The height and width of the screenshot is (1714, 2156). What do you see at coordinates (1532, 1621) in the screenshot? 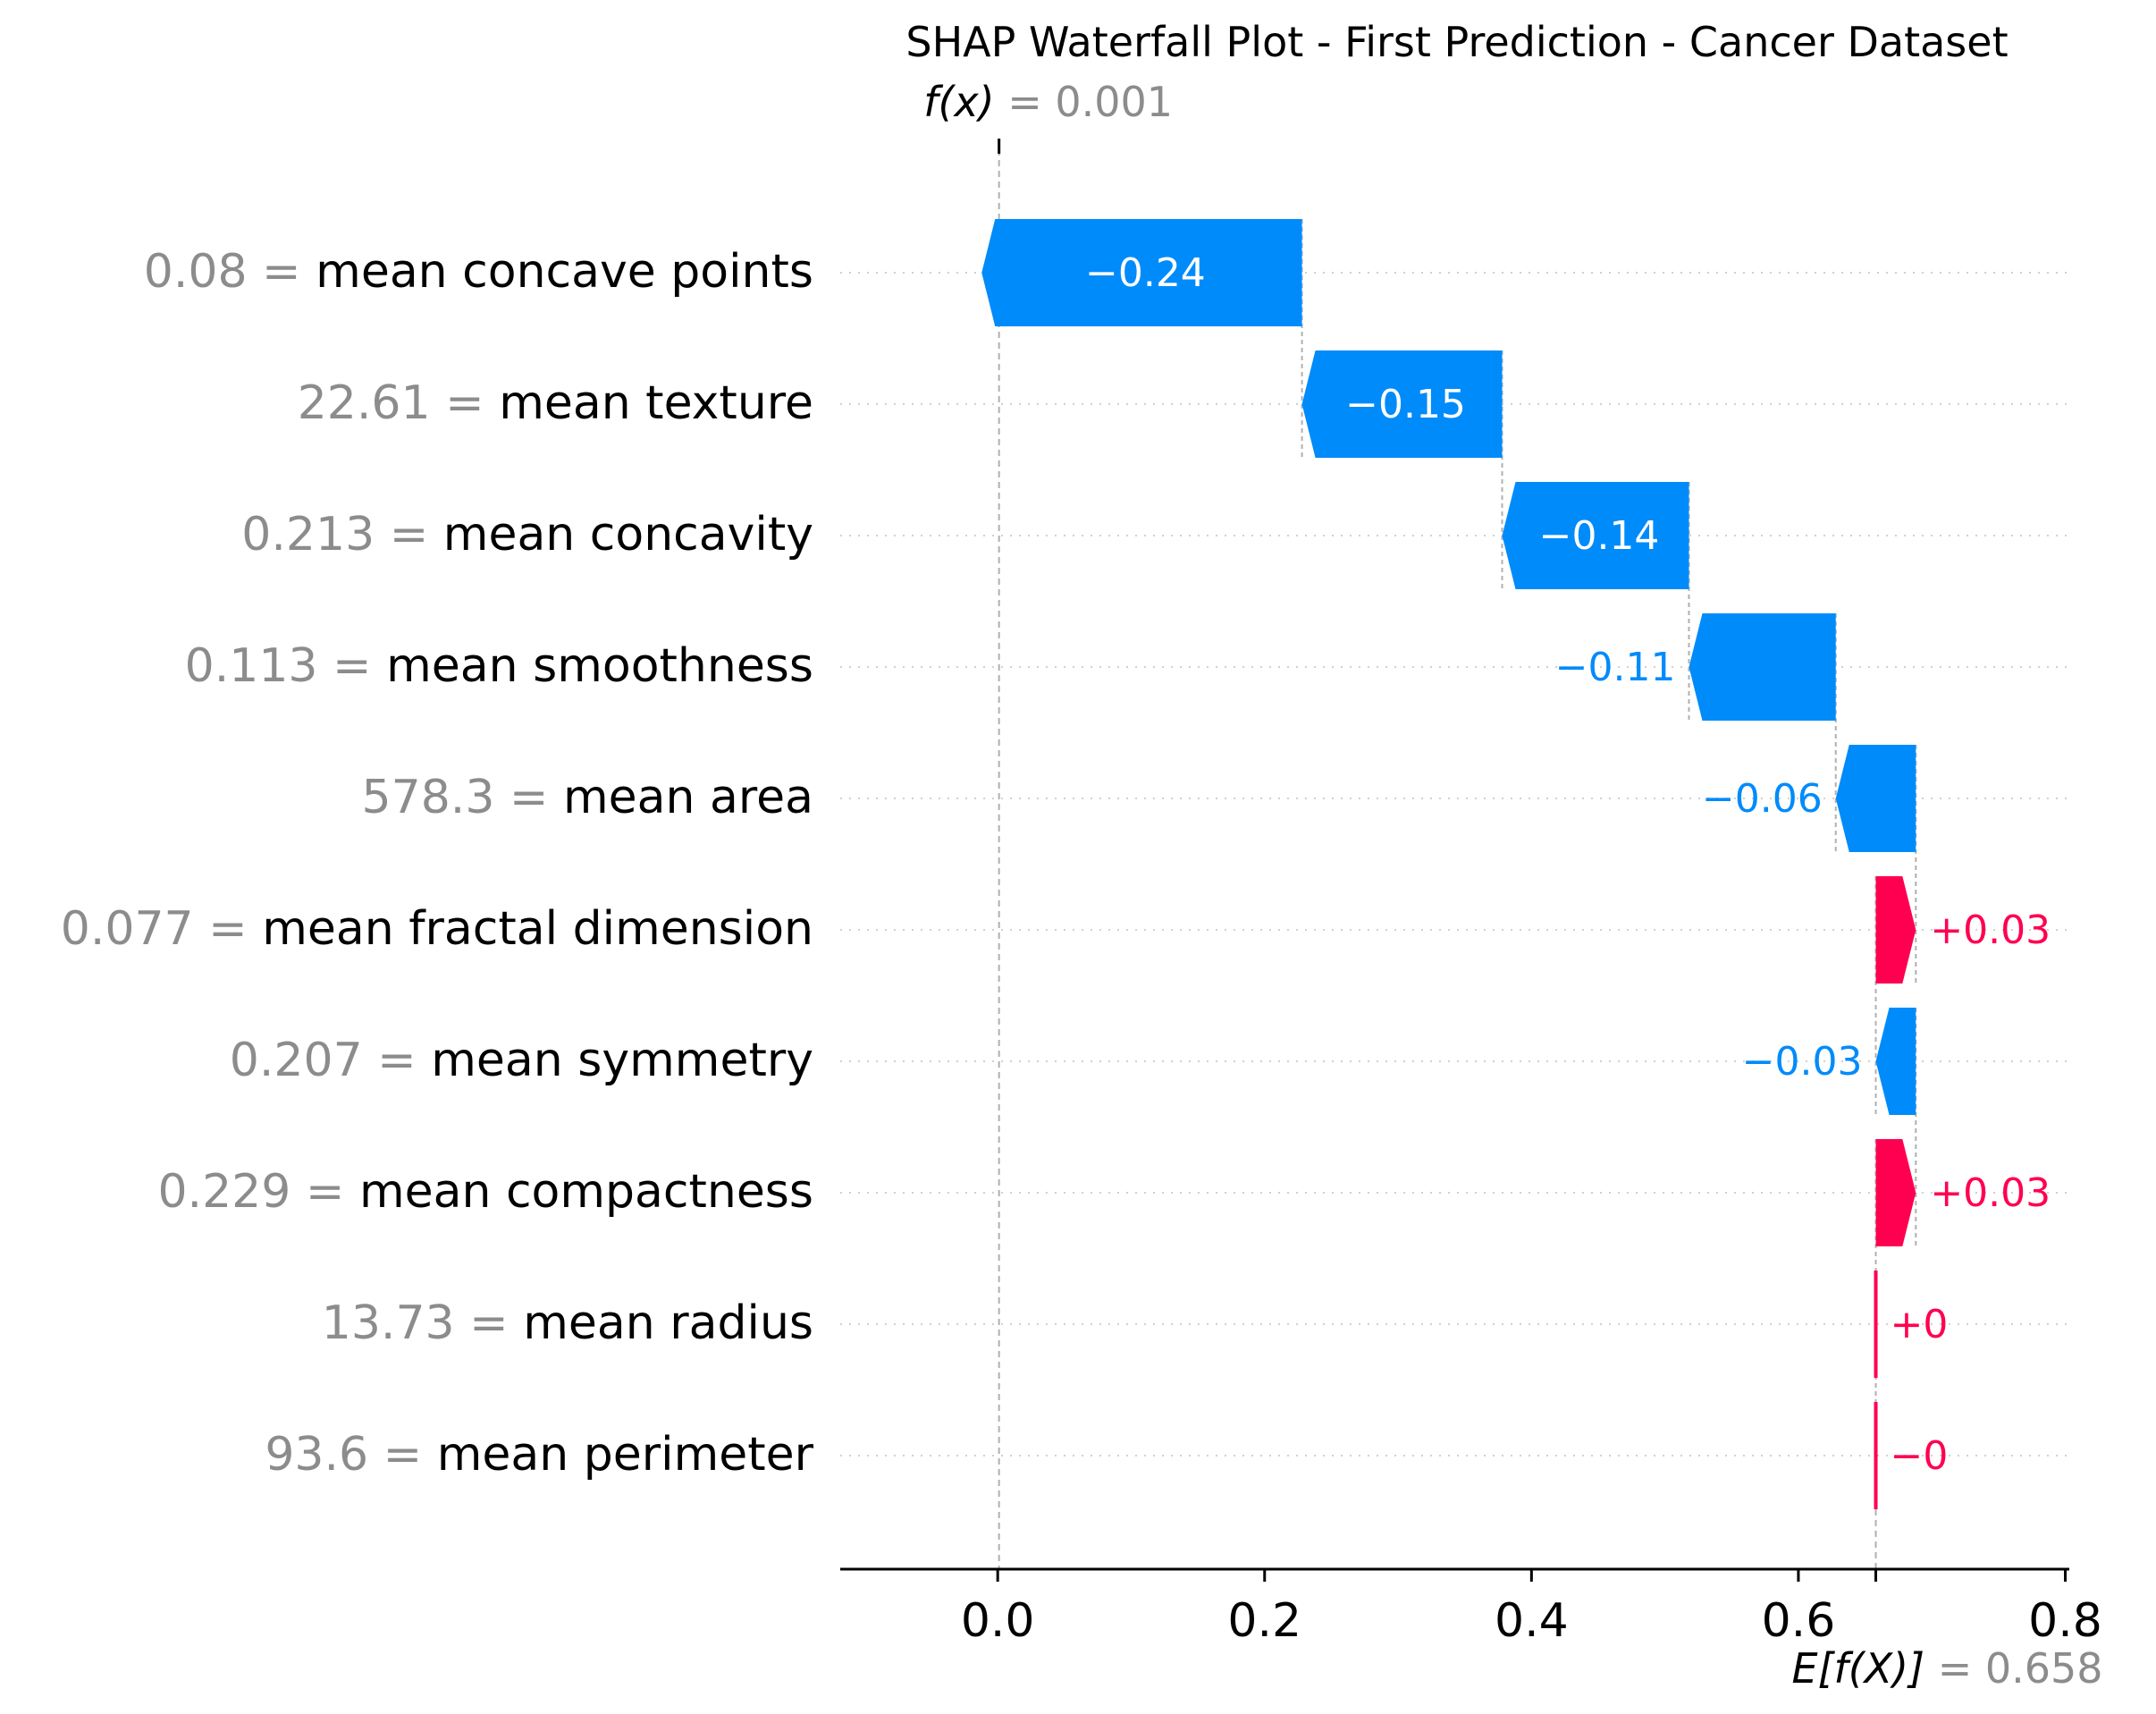
I see `x-tick-label: 0.4` at bounding box center [1532, 1621].